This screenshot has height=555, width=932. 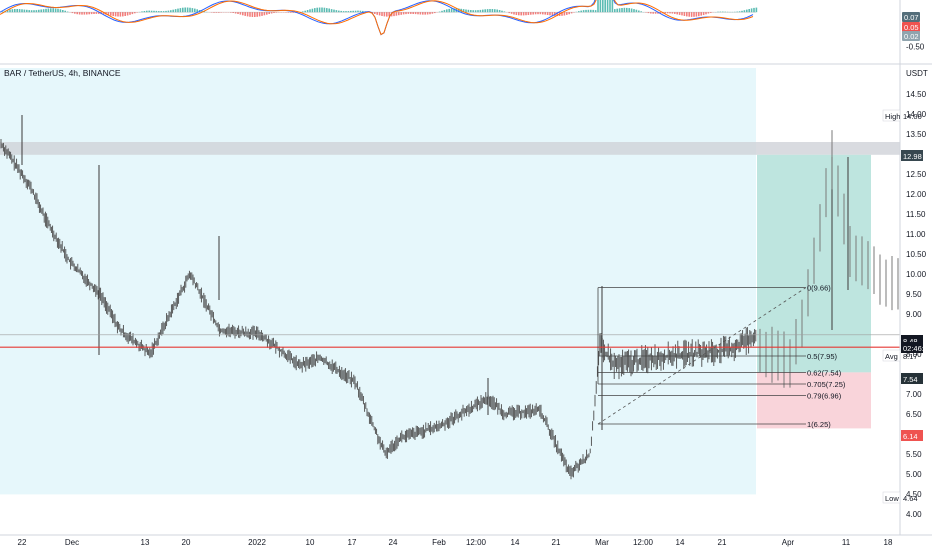 What do you see at coordinates (914, 414) in the screenshot?
I see `price-tick-label: 6.50` at bounding box center [914, 414].